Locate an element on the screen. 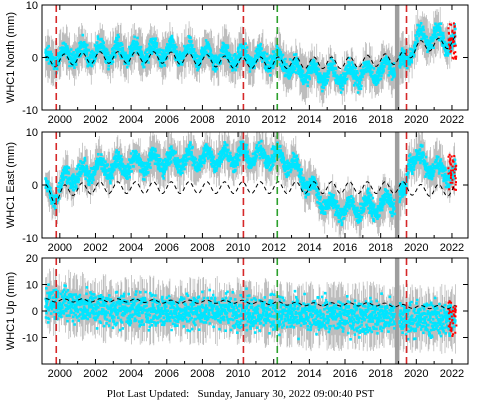 Image resolution: width=481 pixels, height=404 pixels. panel-2-x-tick-label: 2006 is located at coordinates (167, 248).